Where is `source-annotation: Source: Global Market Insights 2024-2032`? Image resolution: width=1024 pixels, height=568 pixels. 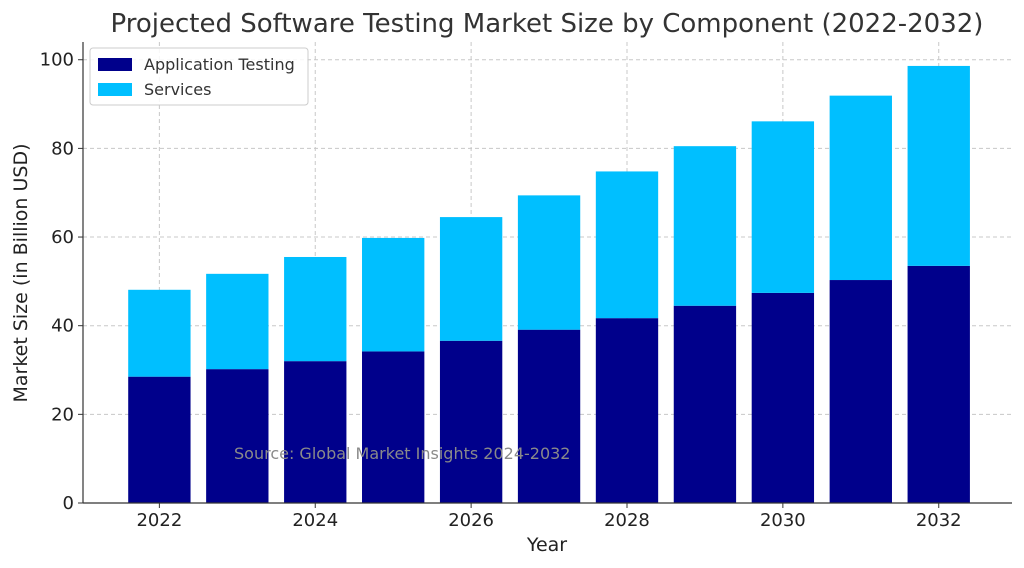 source-annotation: Source: Global Market Insights 2024-2032 is located at coordinates (402, 453).